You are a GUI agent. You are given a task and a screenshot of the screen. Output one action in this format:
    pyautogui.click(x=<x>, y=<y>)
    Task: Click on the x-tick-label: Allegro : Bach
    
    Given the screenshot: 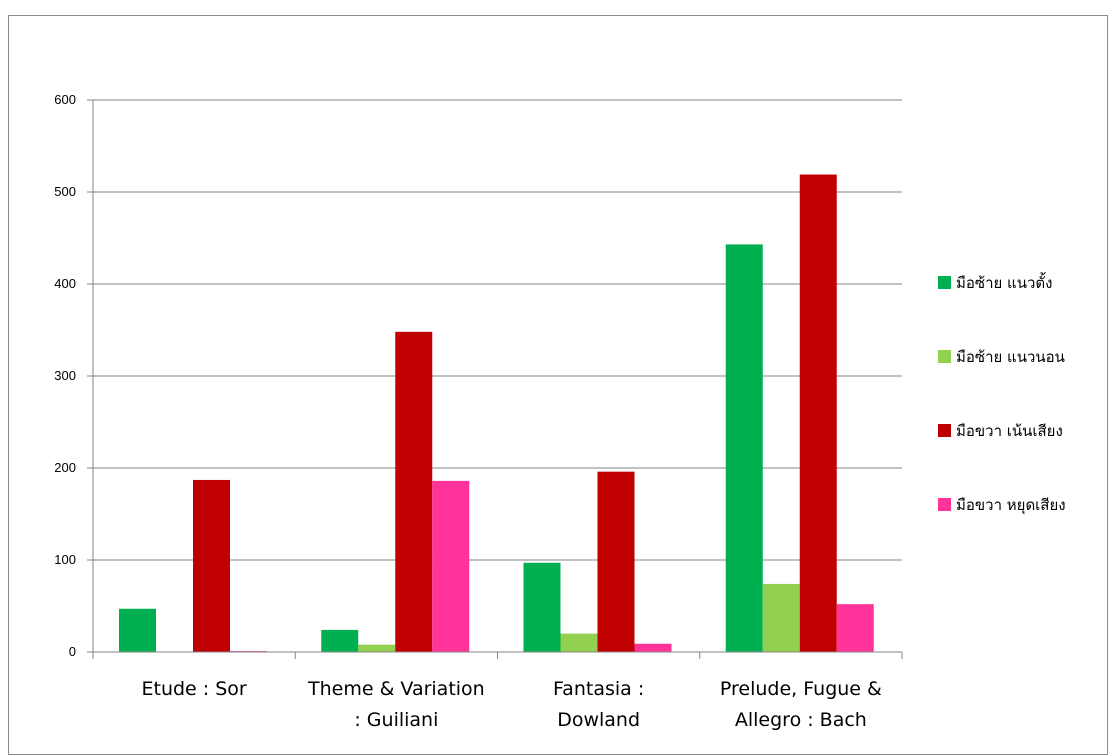 What is the action you would take?
    pyautogui.click(x=801, y=720)
    